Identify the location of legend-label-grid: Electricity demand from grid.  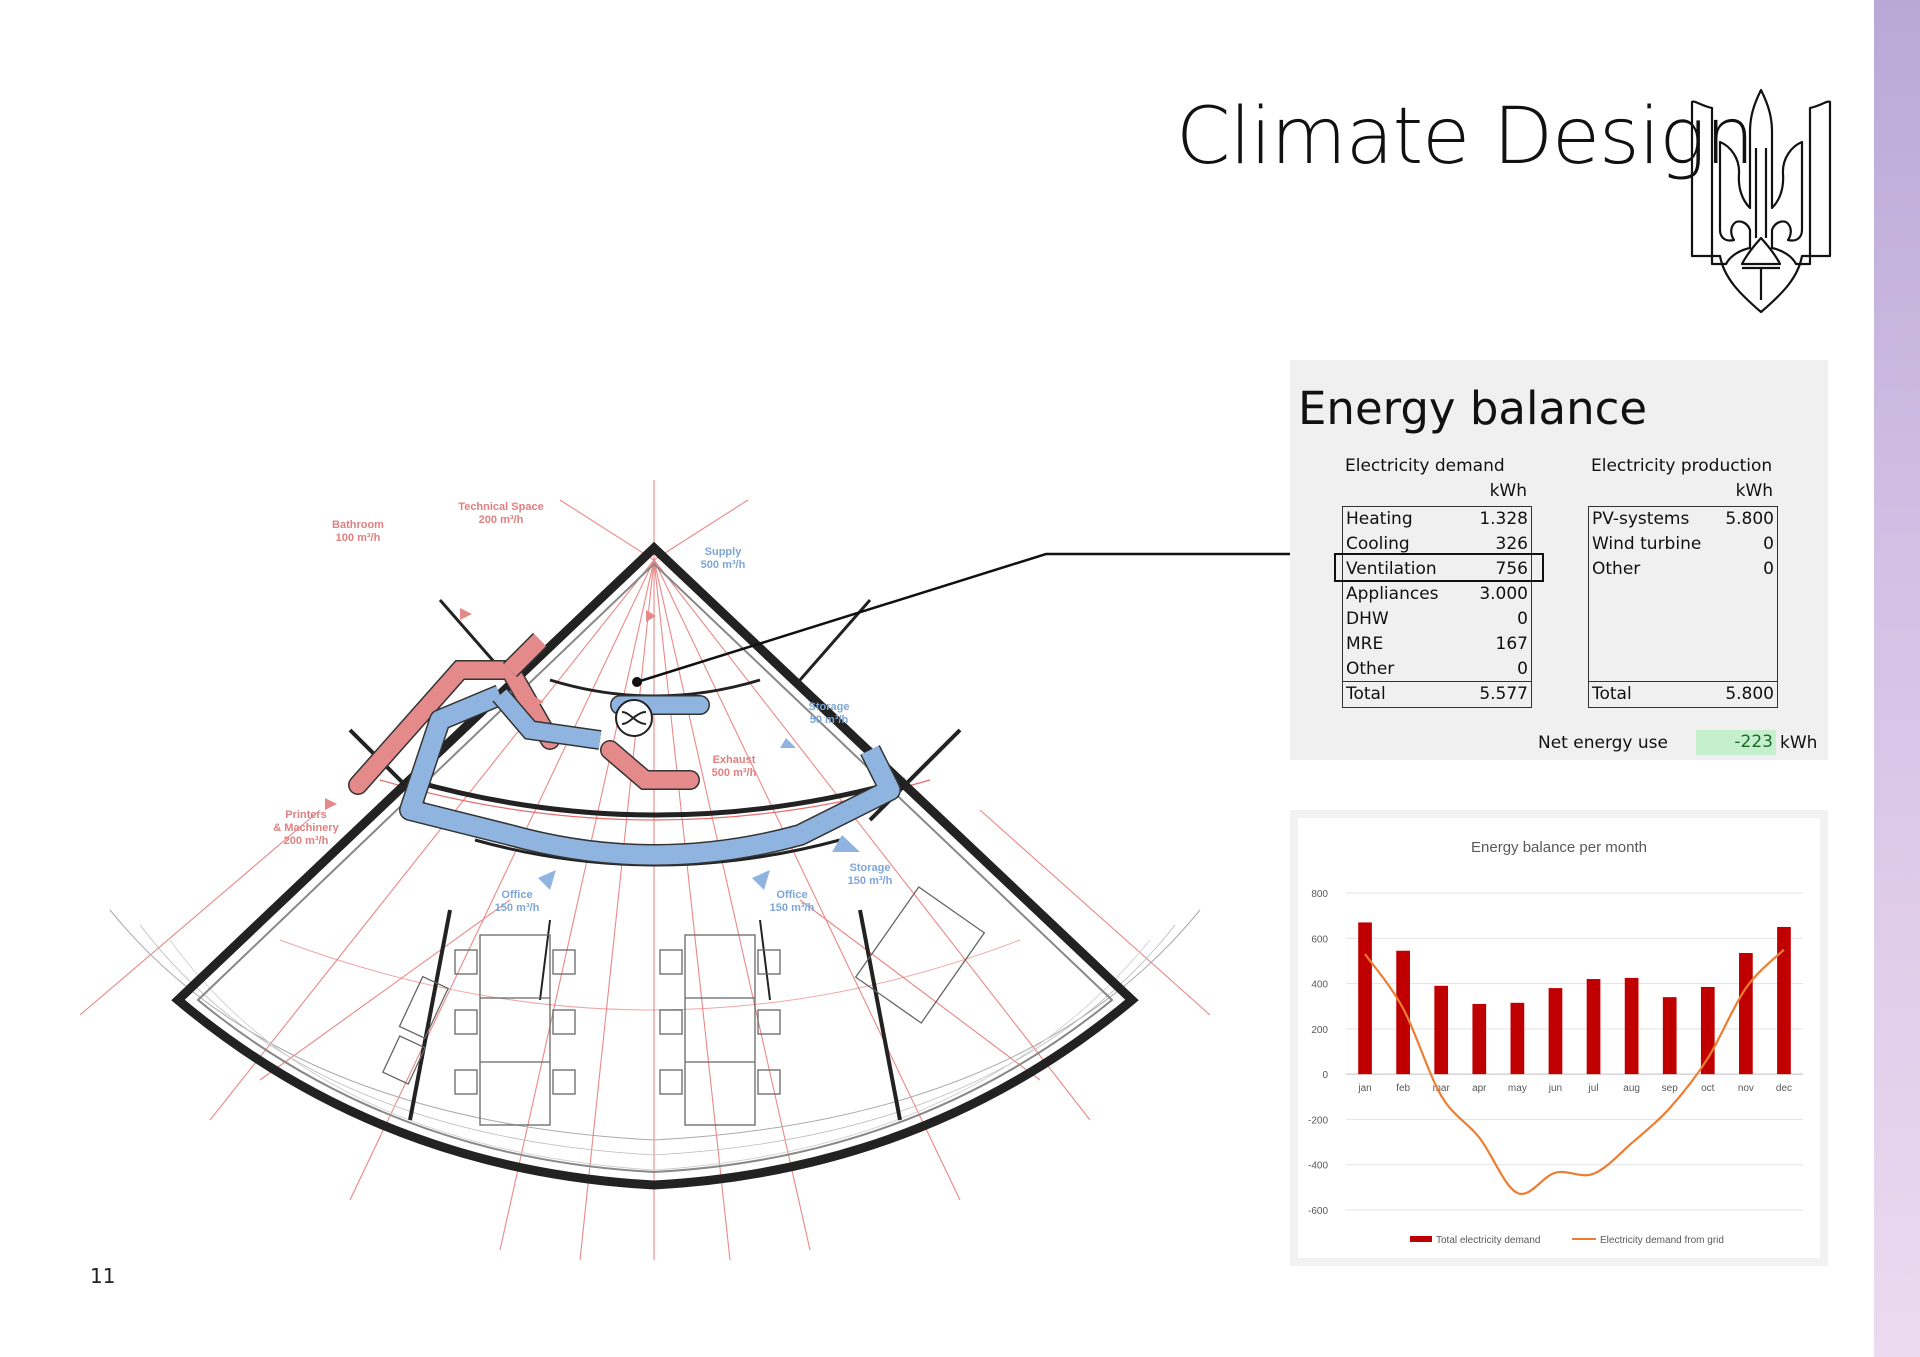
(1662, 1240).